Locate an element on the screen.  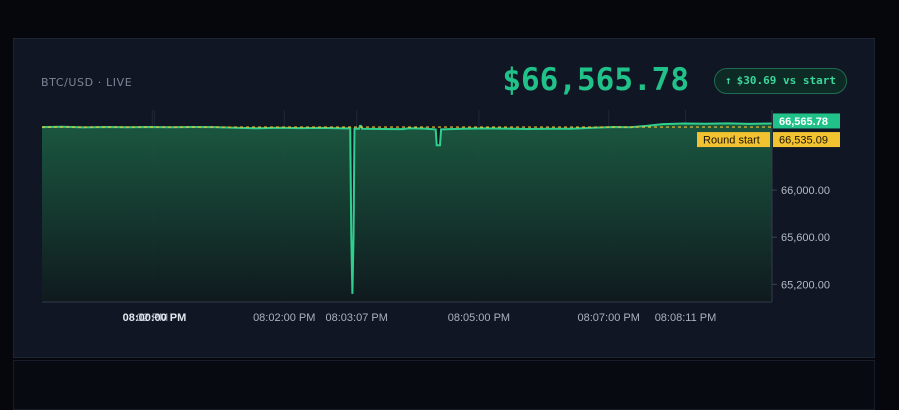
y-tick-label: 65,200.00 is located at coordinates (805, 285).